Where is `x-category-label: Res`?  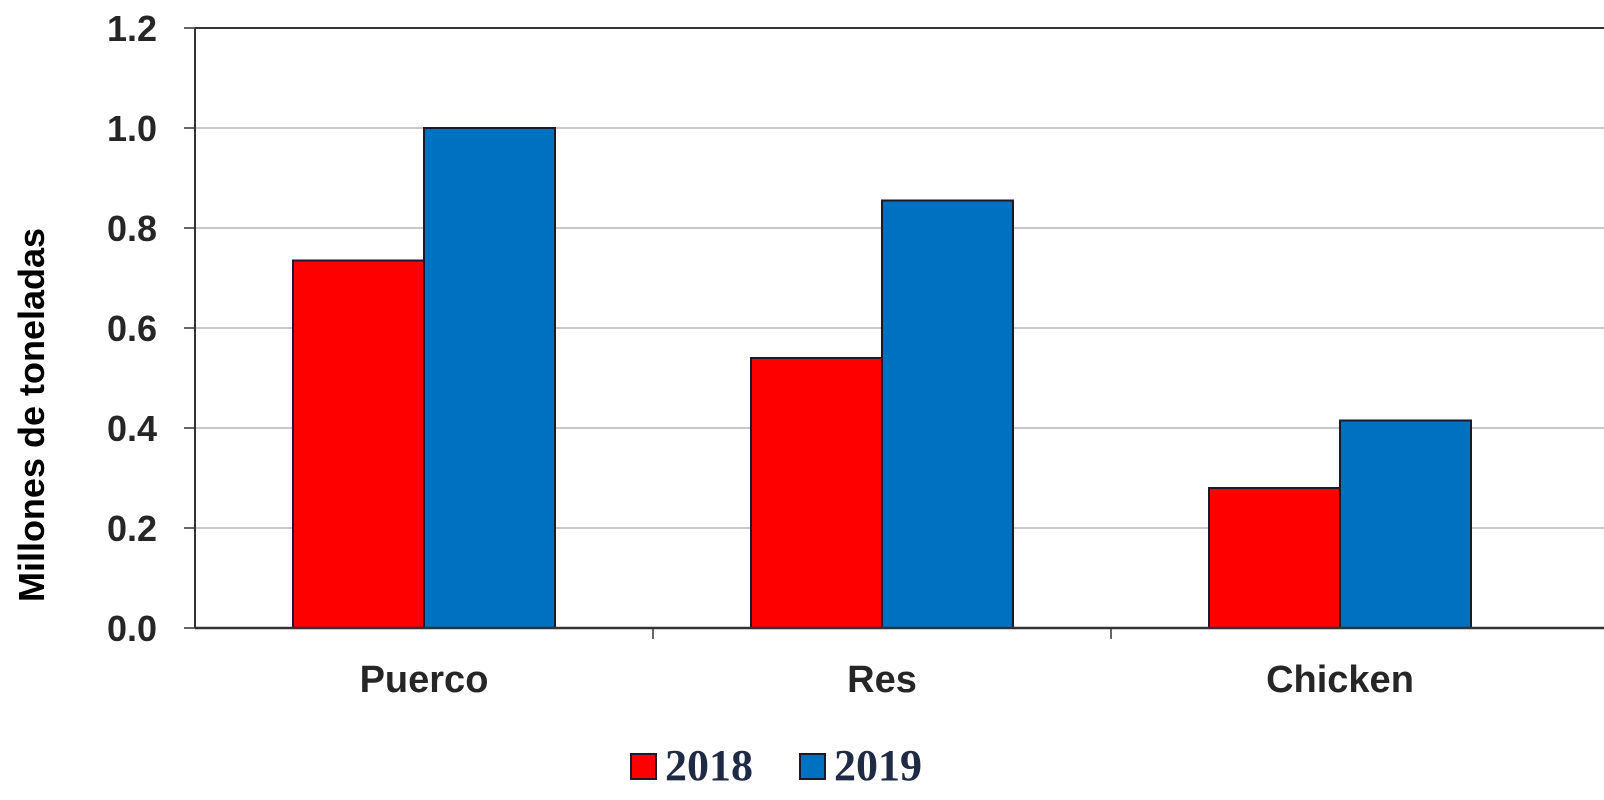
x-category-label: Res is located at coordinates (882, 680).